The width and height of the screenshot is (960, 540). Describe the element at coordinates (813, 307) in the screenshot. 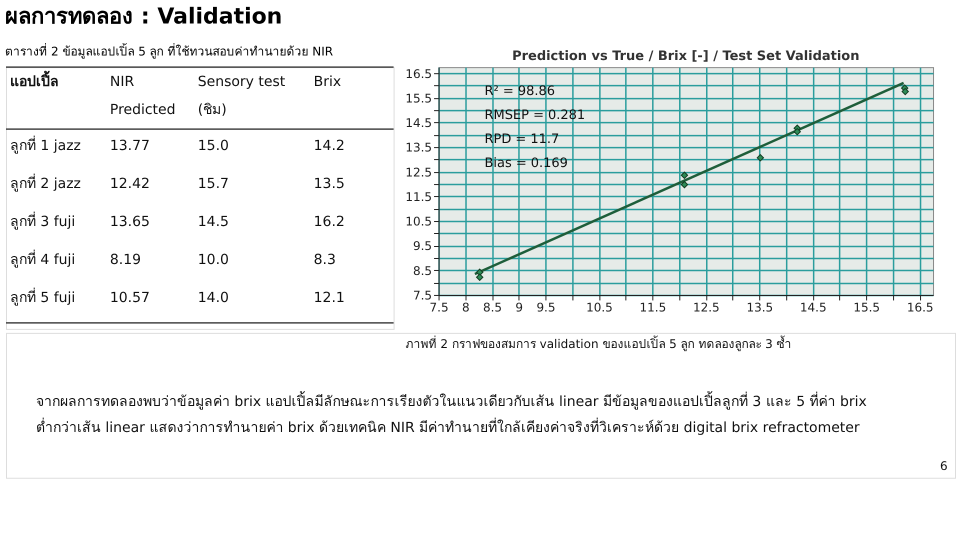

I see `x-tick-label: 14.5` at that location.